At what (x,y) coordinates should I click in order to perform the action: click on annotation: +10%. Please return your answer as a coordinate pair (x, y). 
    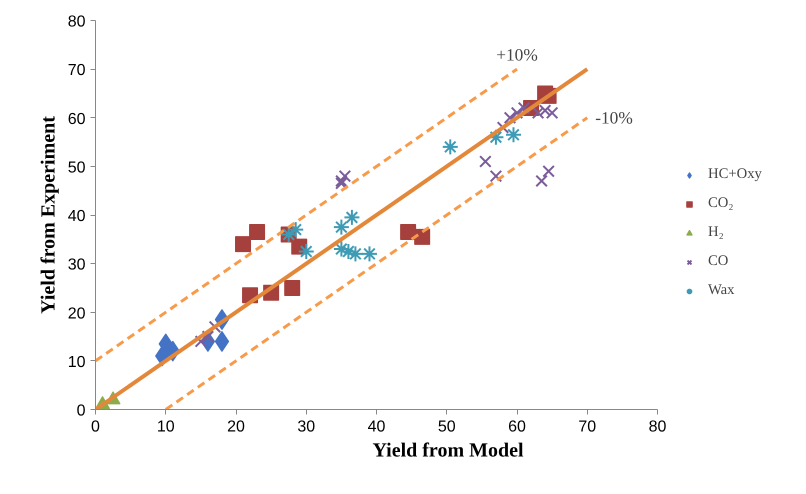
    Looking at the image, I should click on (517, 55).